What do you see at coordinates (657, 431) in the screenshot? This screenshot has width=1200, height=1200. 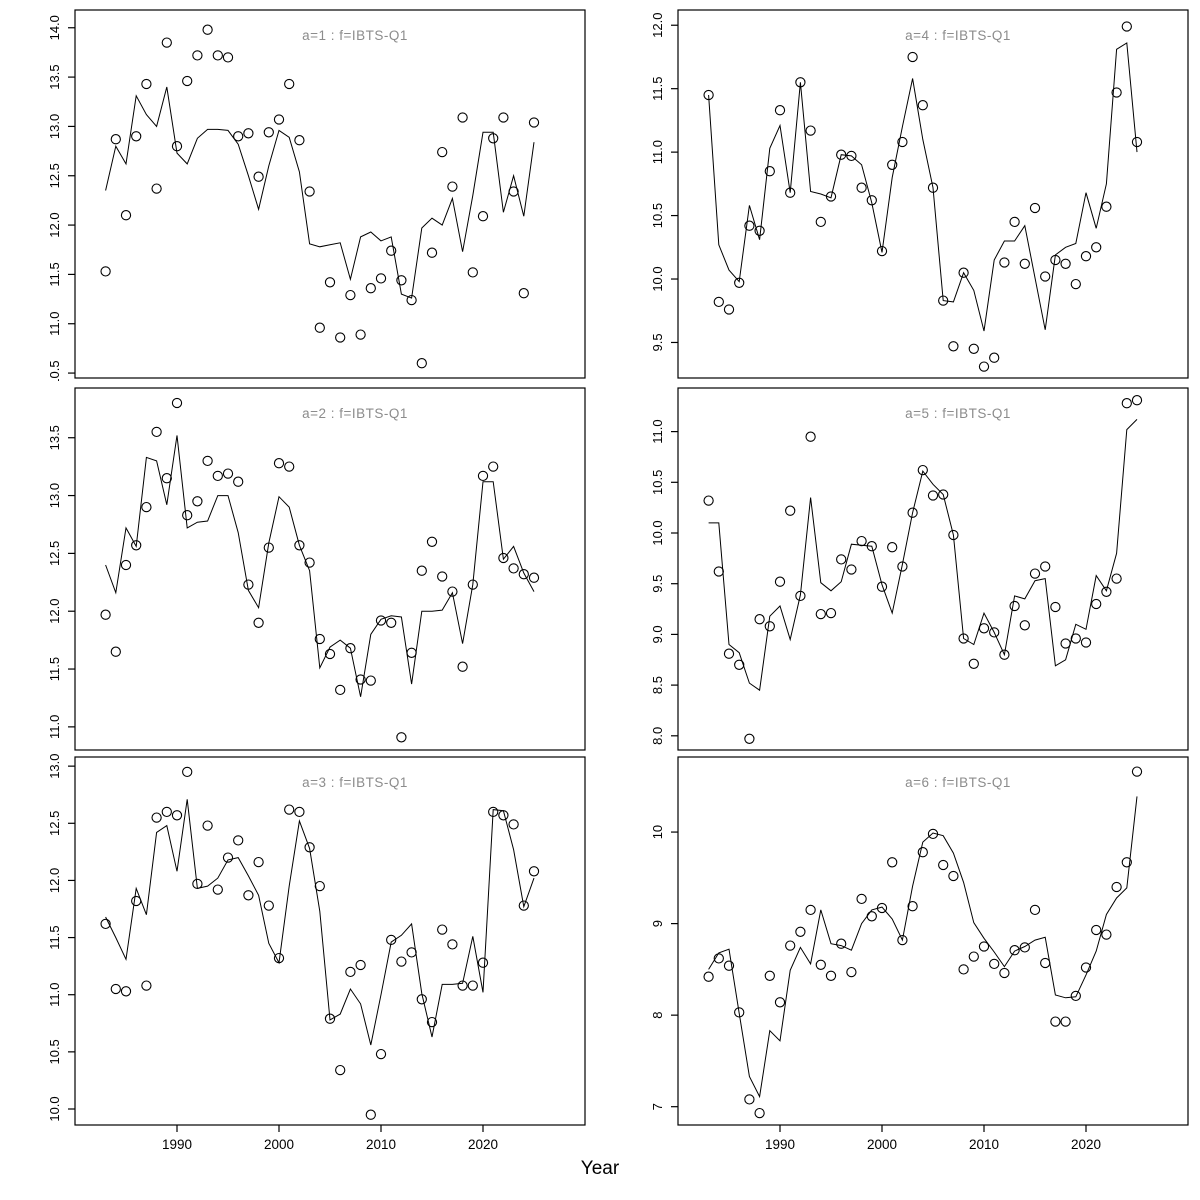 I see `y-axis-tick-label: 11.0` at bounding box center [657, 431].